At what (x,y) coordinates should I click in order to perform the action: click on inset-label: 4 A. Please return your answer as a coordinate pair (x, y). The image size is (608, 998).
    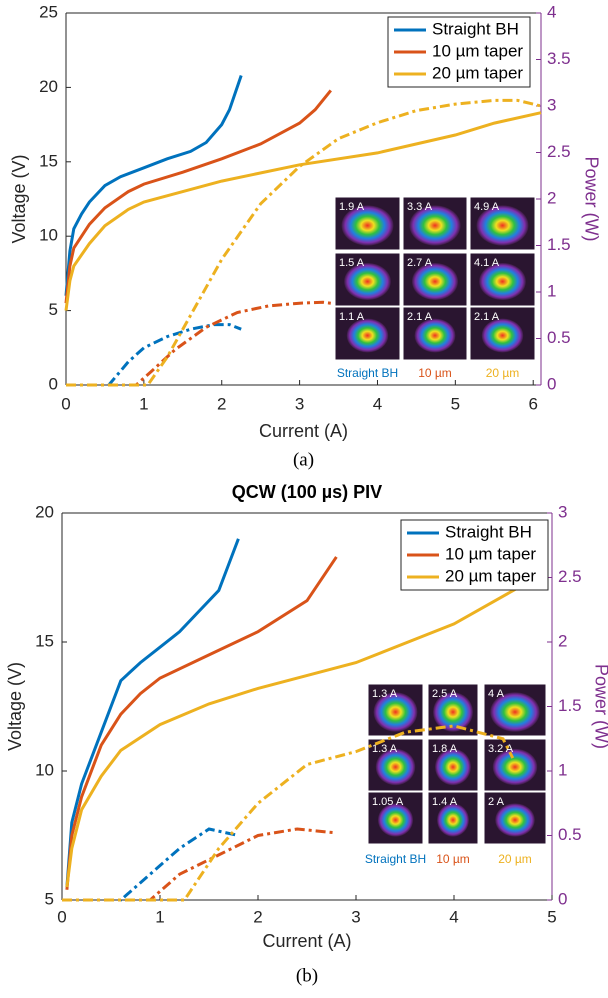
    Looking at the image, I should click on (496, 694).